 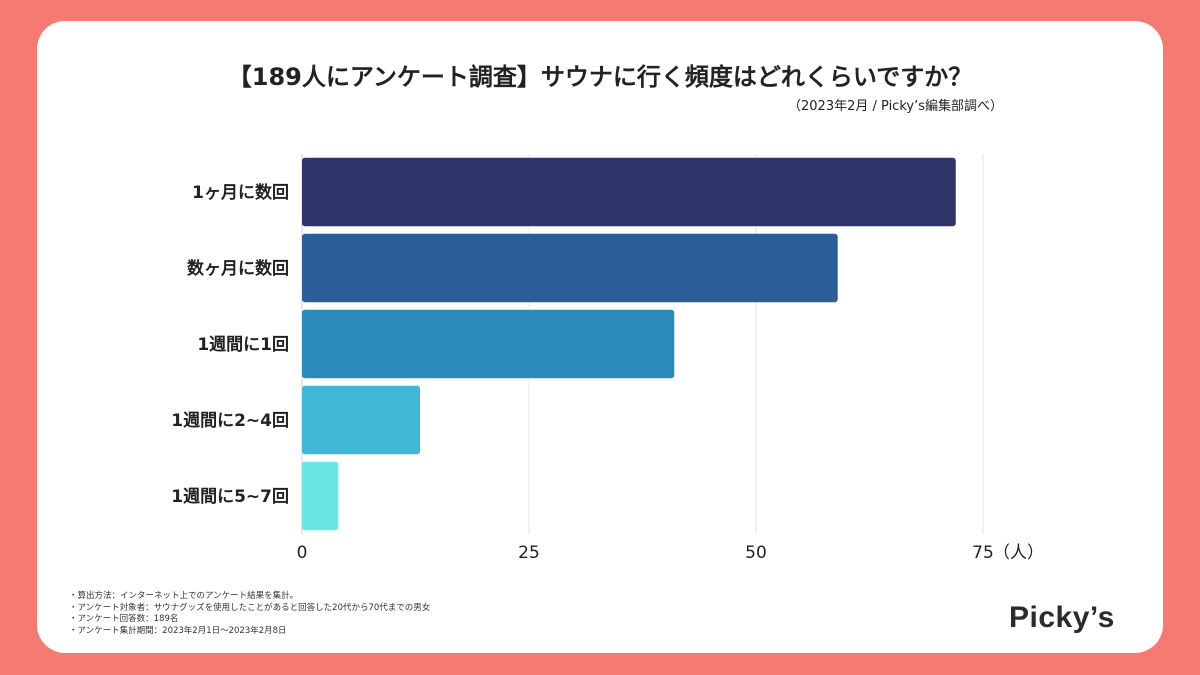 What do you see at coordinates (302, 553) in the screenshot?
I see `x-tick-label: 0` at bounding box center [302, 553].